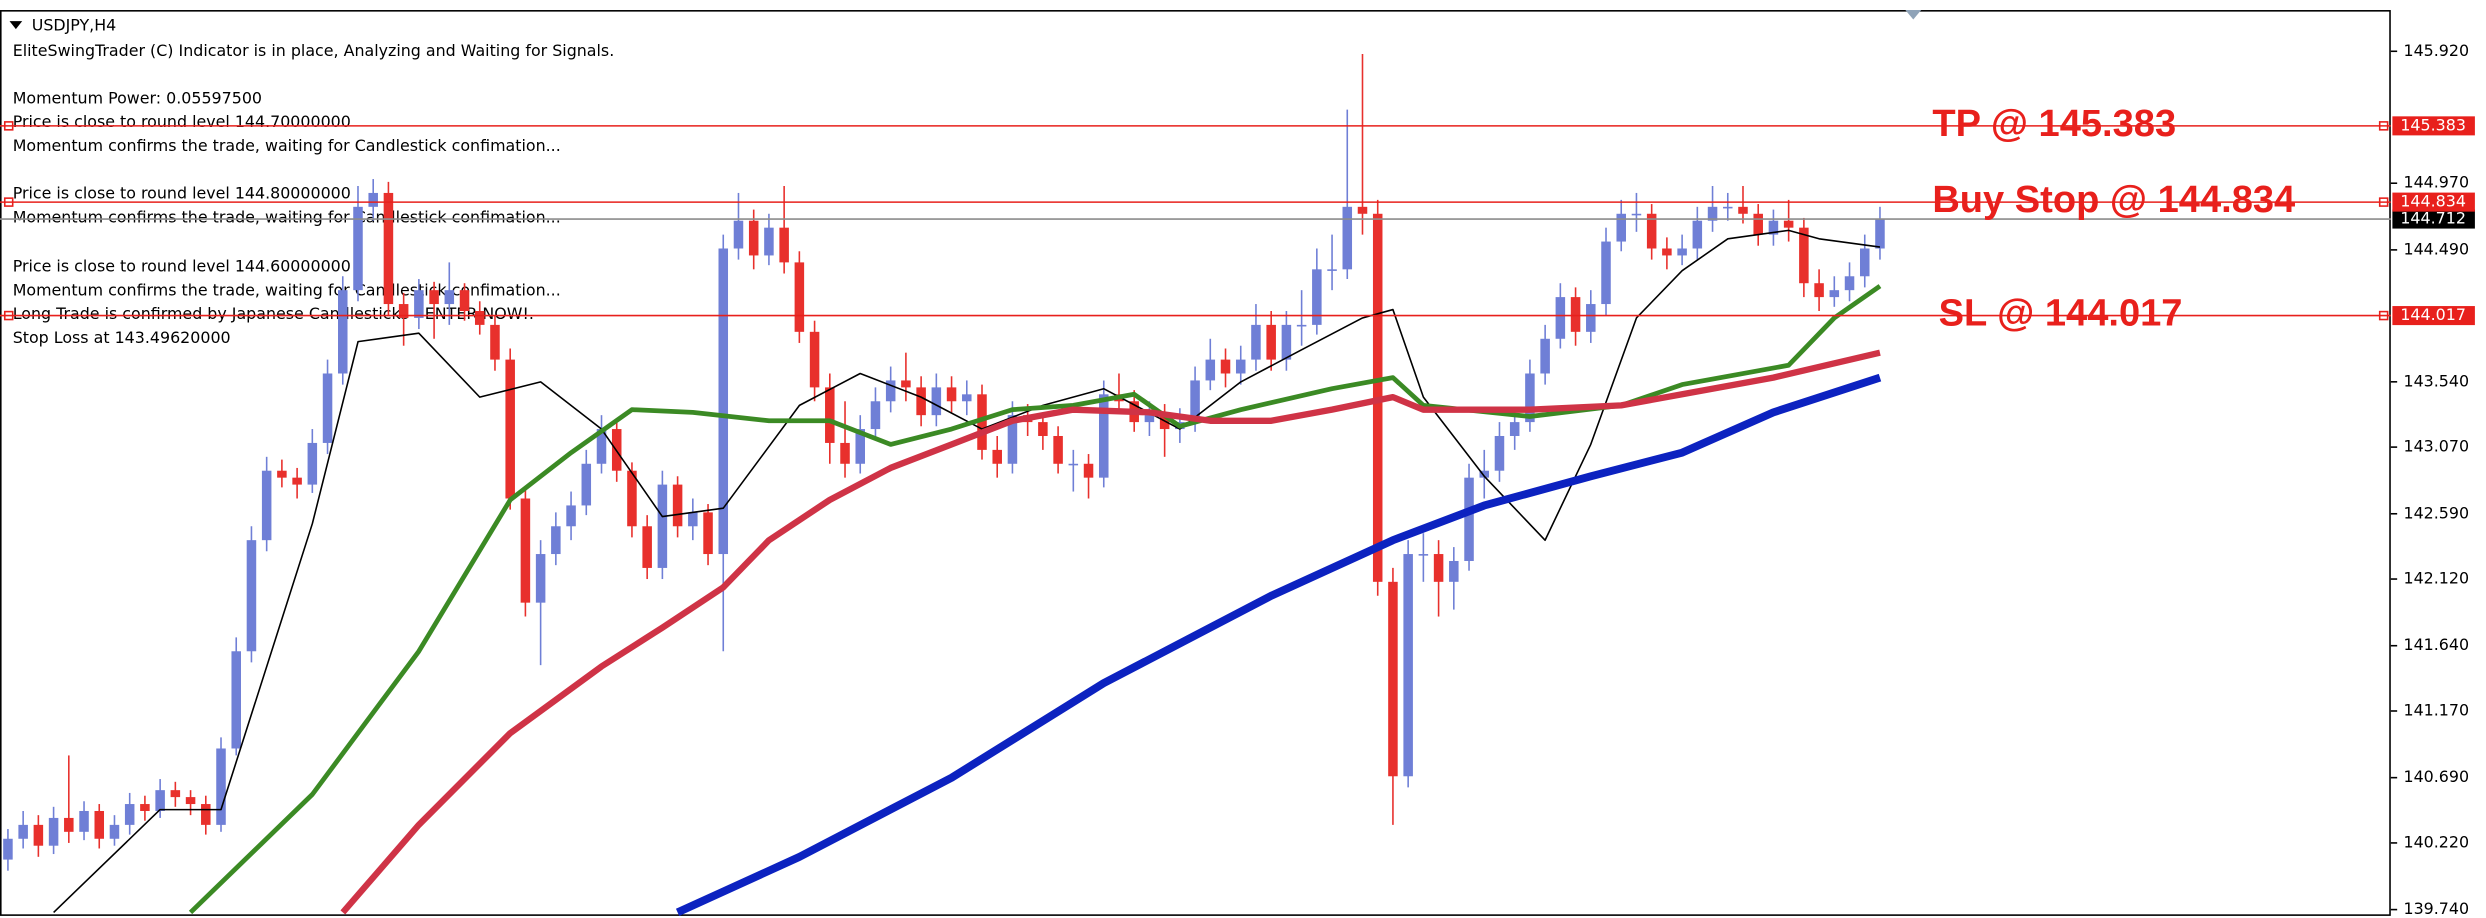  I want to click on y-tick-label: 140.220, so click(2437, 841).